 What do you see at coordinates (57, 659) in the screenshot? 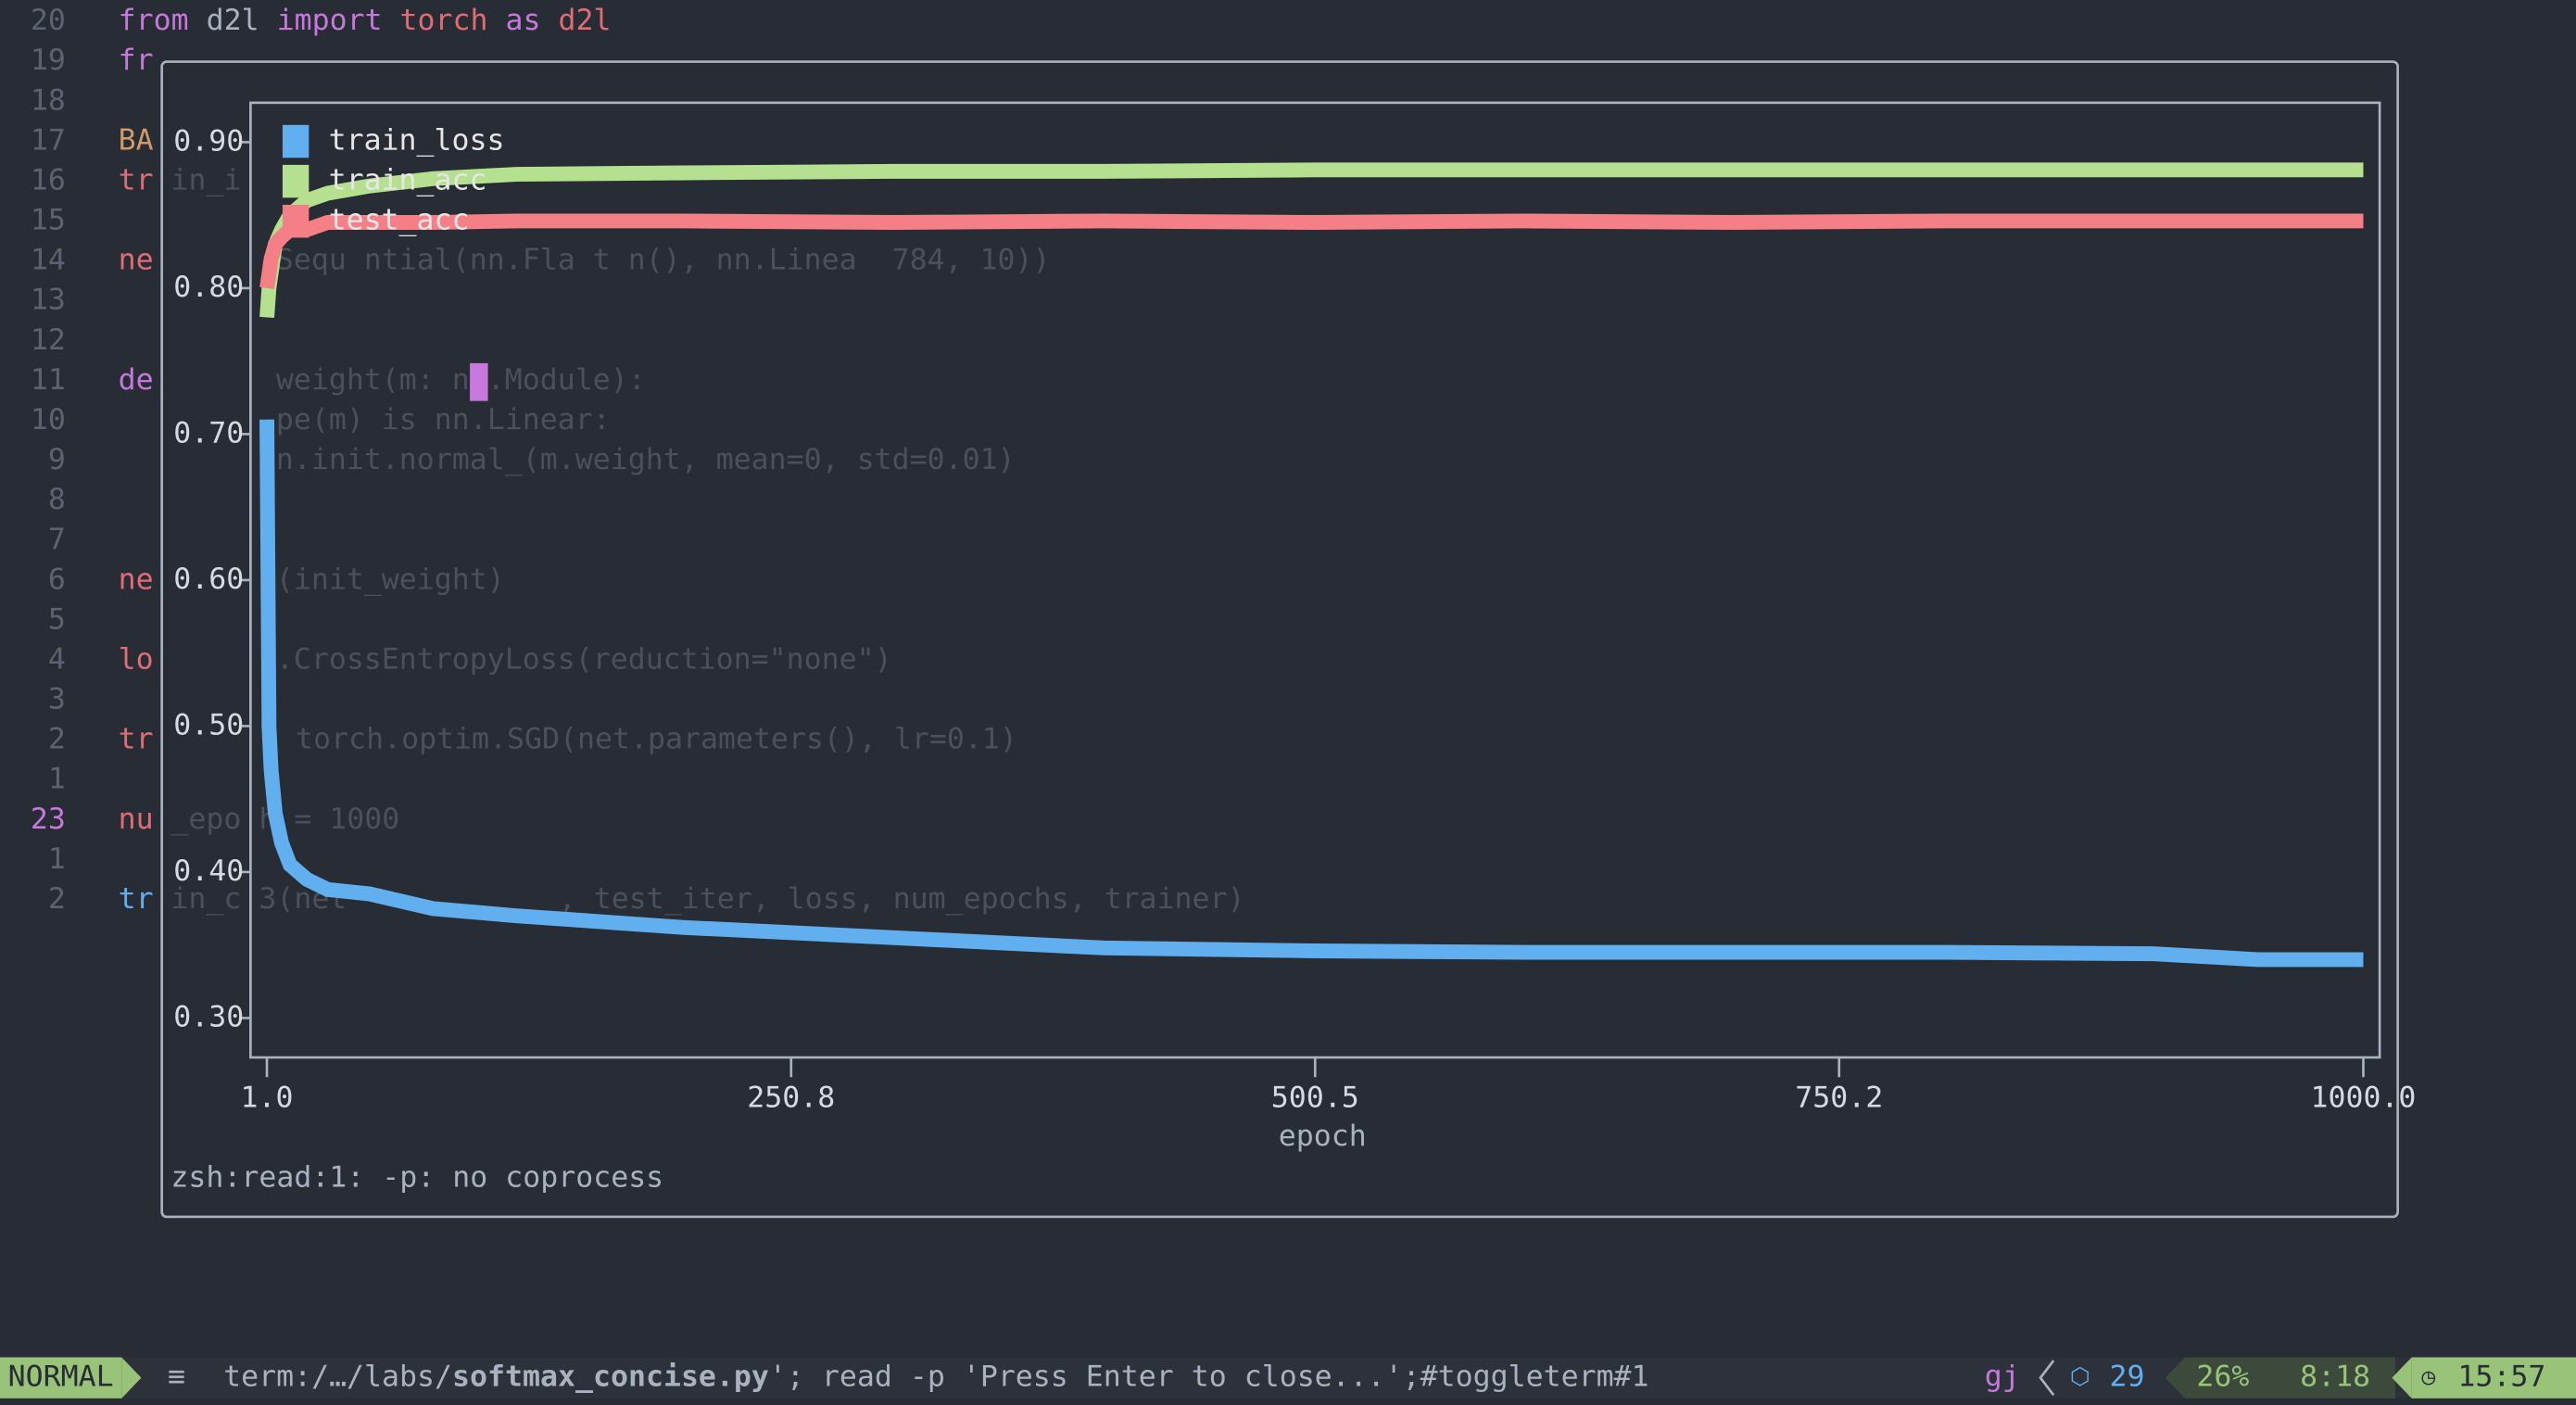
I see `line-number: 4` at bounding box center [57, 659].